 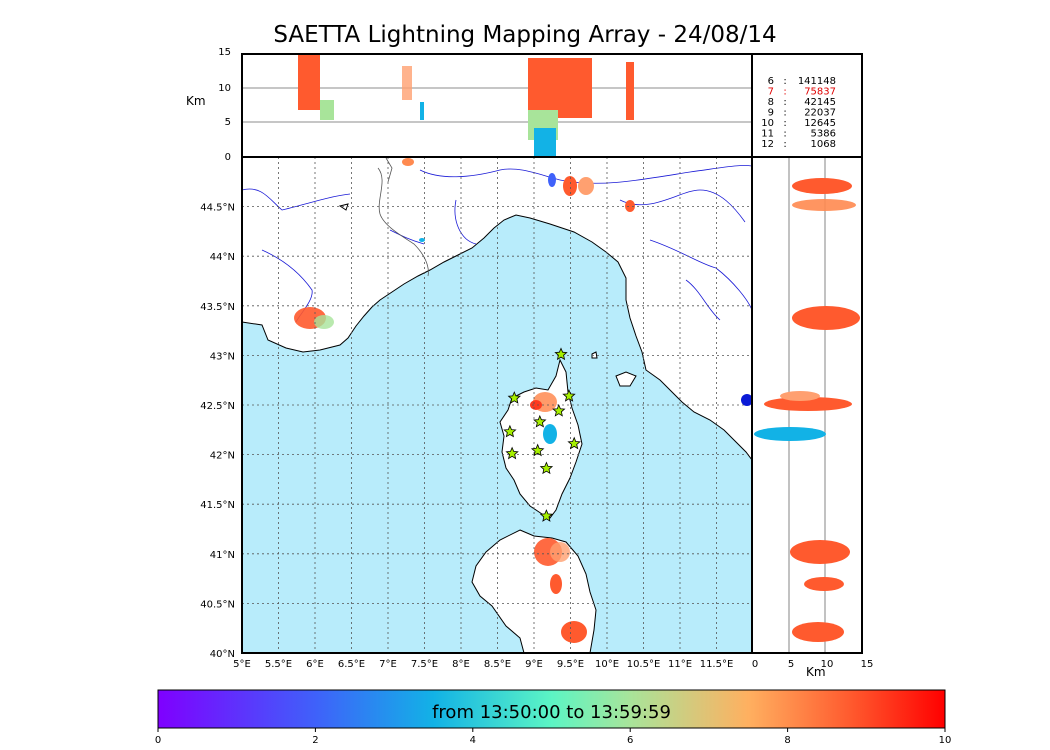 What do you see at coordinates (222, 356) in the screenshot?
I see `lat-tick-label: 43°N` at bounding box center [222, 356].